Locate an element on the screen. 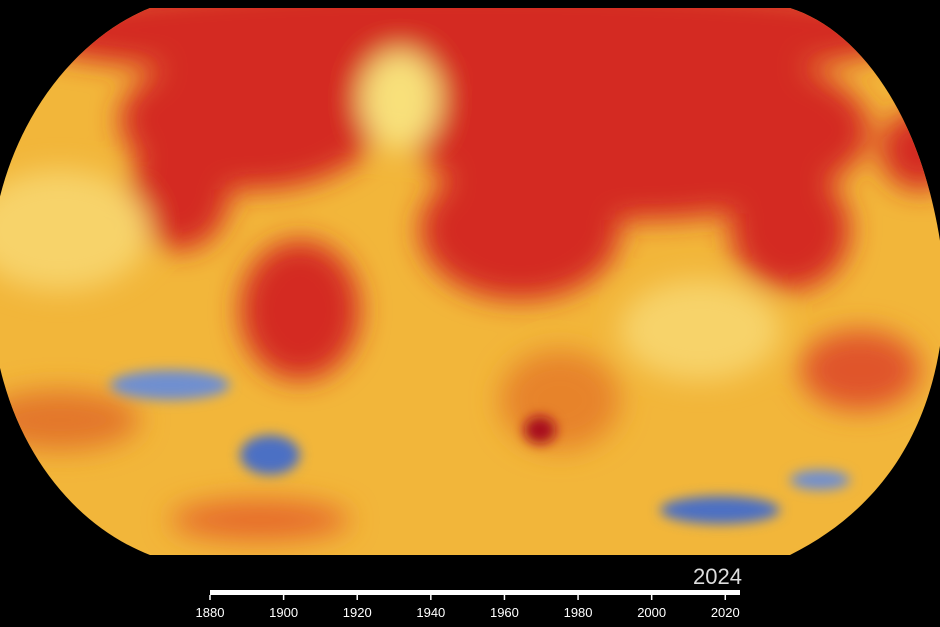 The image size is (940, 627). tick-label: 1880 is located at coordinates (210, 612).